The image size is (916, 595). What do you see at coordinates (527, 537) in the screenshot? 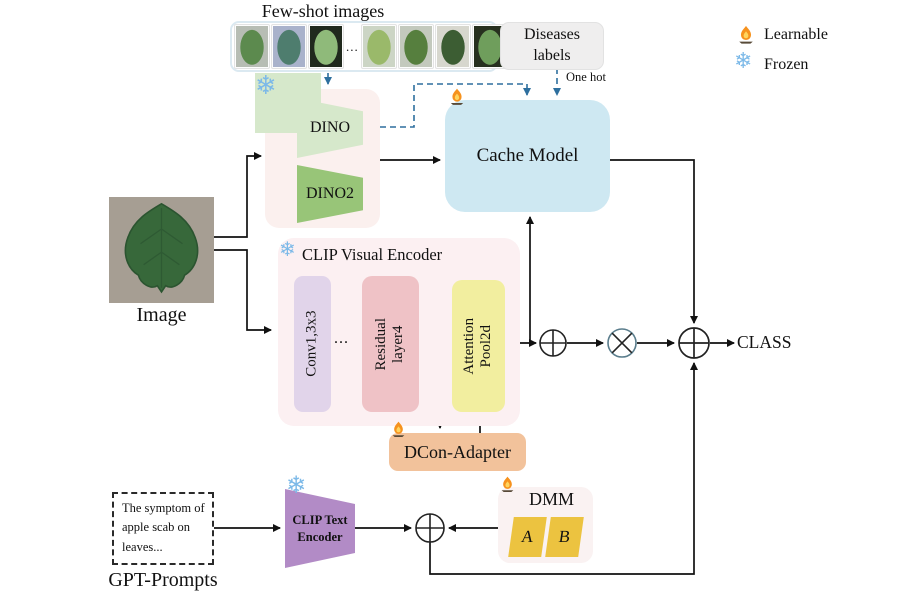
I see `dmm-matrix-a: A` at bounding box center [527, 537].